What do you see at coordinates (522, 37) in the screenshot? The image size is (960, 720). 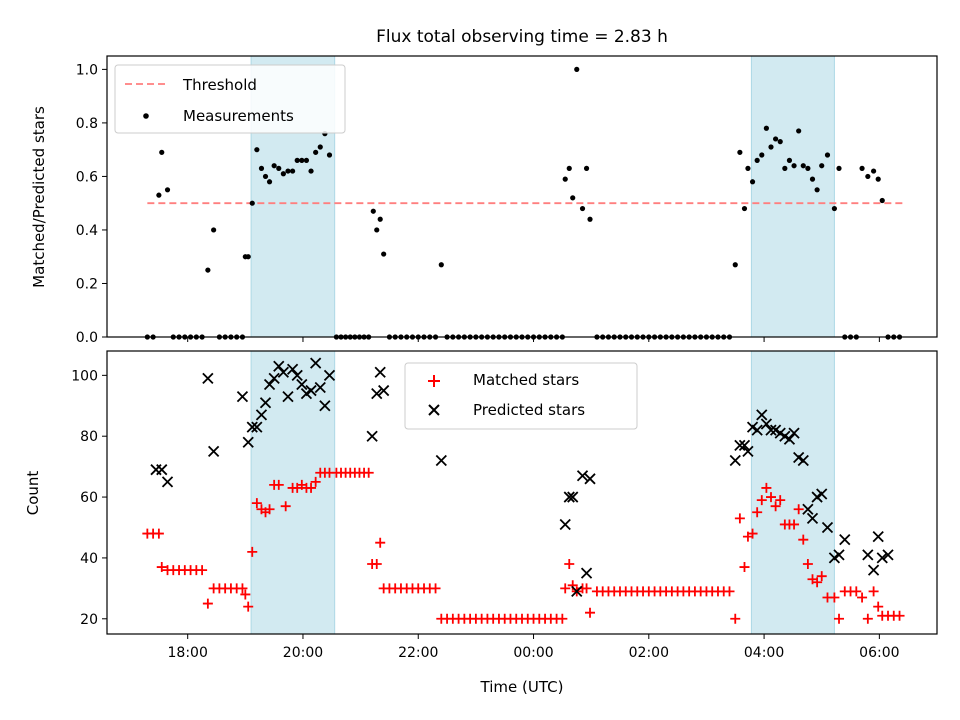 I see `chart-title: Flux total observing time = 2.83 h` at bounding box center [522, 37].